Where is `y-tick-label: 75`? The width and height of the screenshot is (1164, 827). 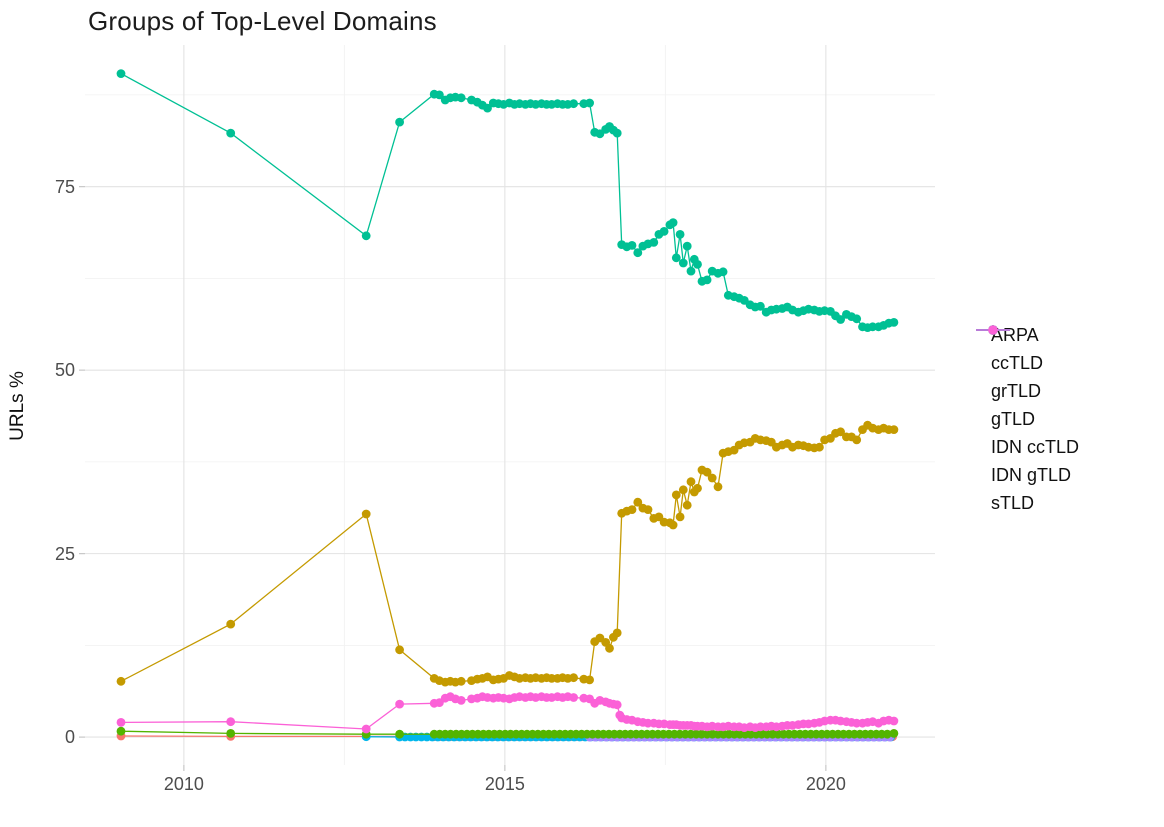 y-tick-label: 75 is located at coordinates (64, 186).